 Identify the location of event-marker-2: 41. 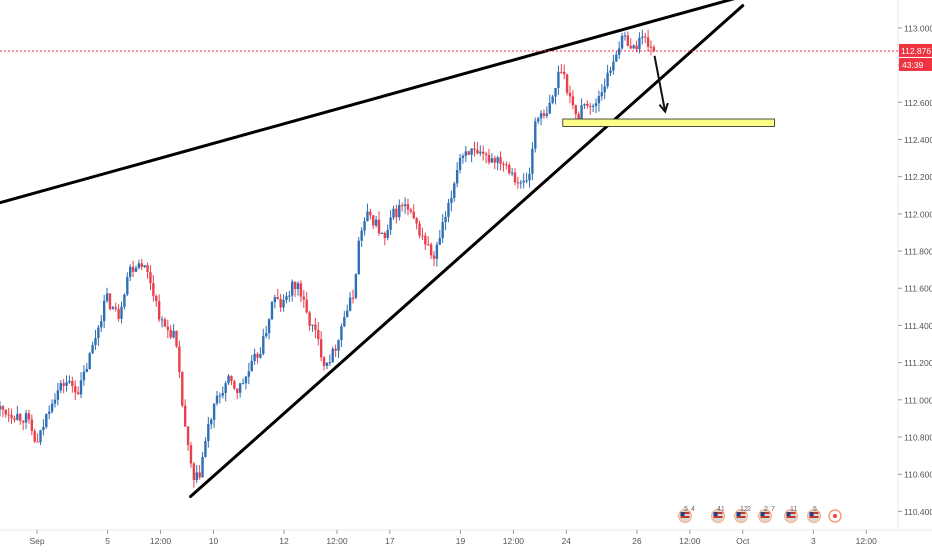
(718, 515).